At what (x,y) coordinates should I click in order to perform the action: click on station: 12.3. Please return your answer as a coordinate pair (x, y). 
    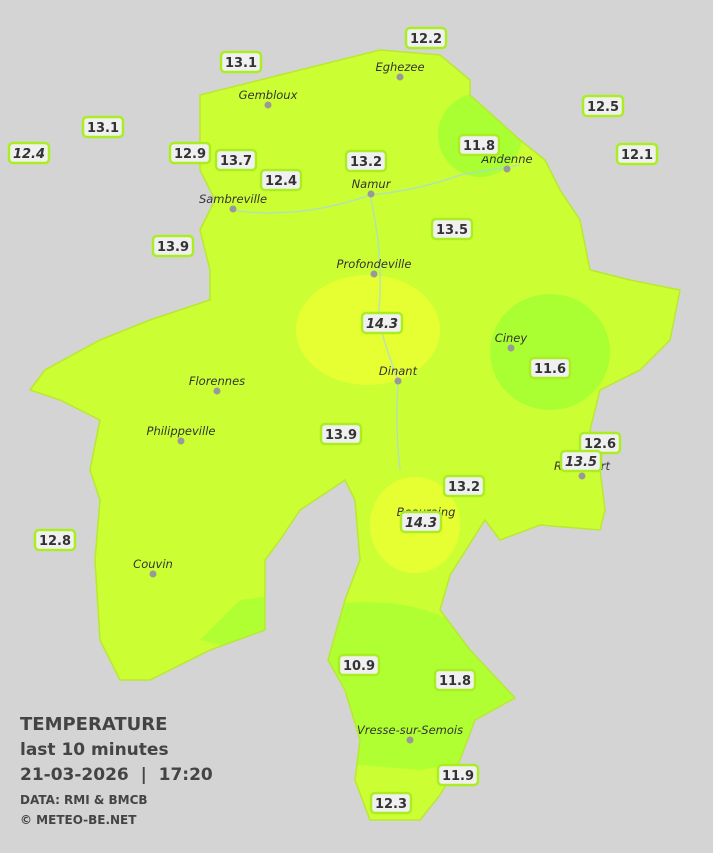
    Looking at the image, I should click on (391, 803).